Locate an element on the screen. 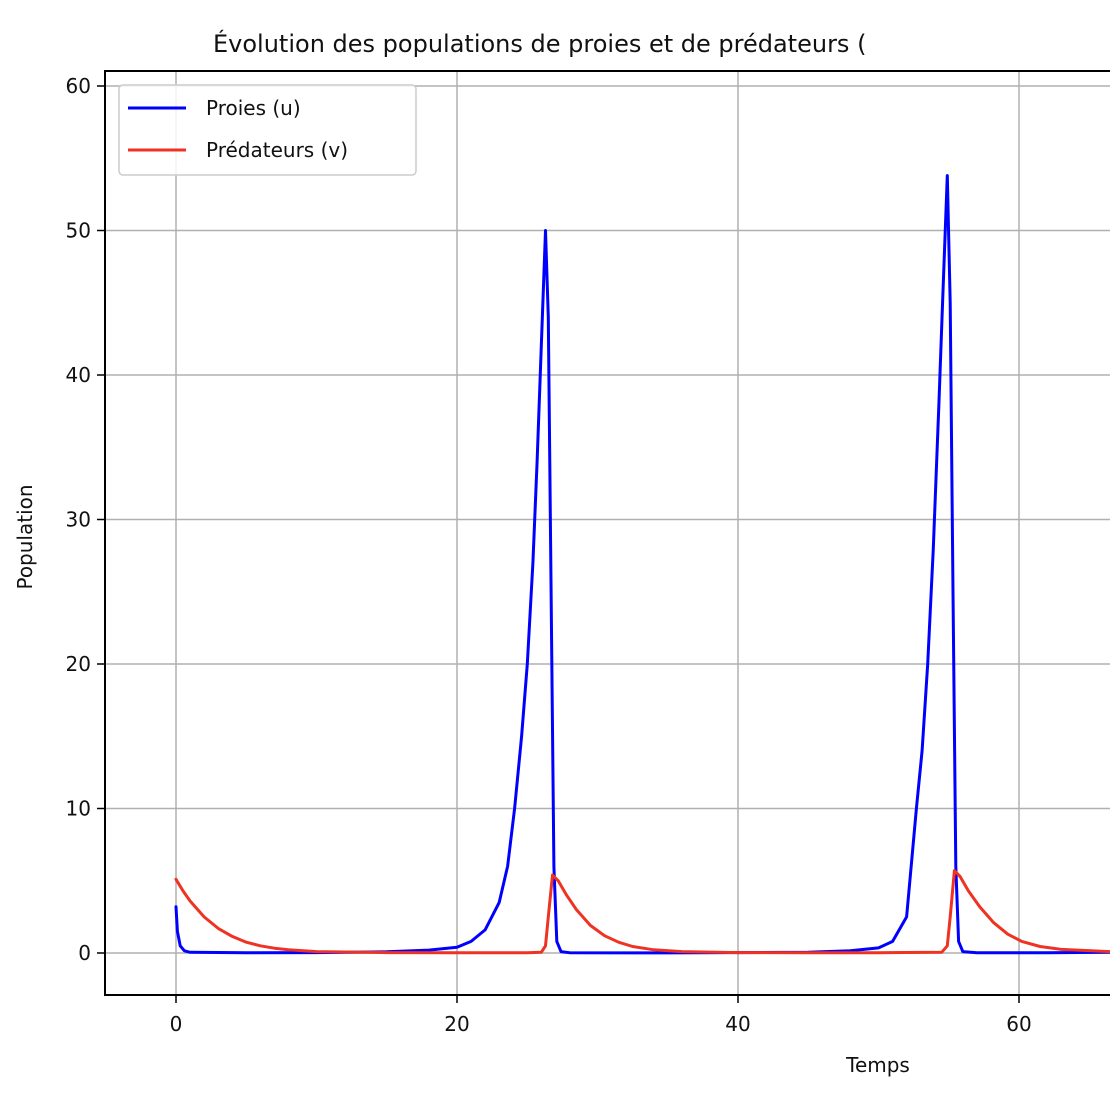 The width and height of the screenshot is (1110, 1106). legend-label-predator: Prédateurs (v) is located at coordinates (277, 150).